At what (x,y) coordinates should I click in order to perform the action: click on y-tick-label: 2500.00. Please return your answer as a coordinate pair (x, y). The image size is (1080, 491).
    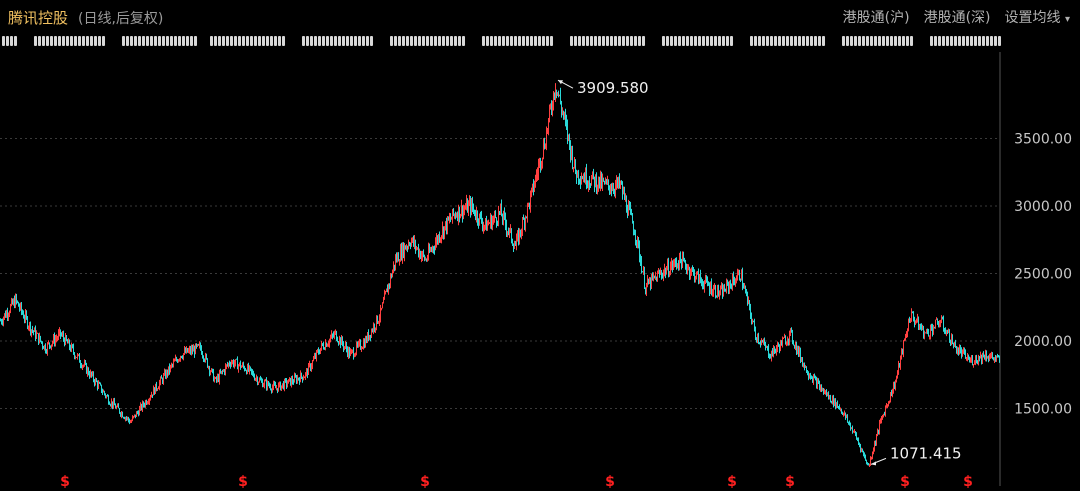
    Looking at the image, I should click on (1043, 275).